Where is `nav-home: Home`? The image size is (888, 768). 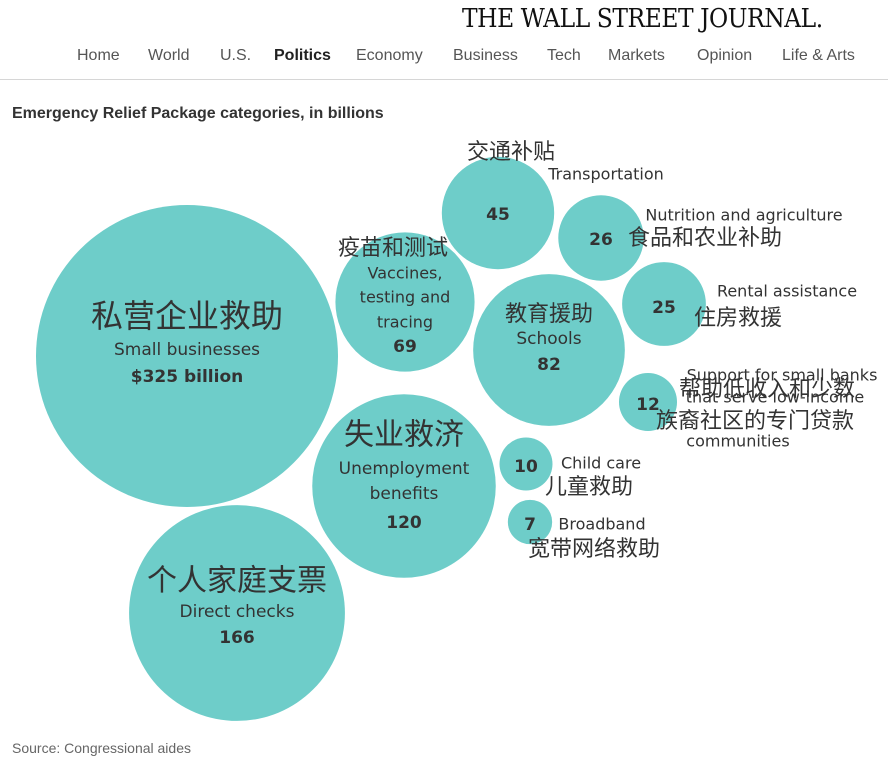
nav-home: Home is located at coordinates (98, 55).